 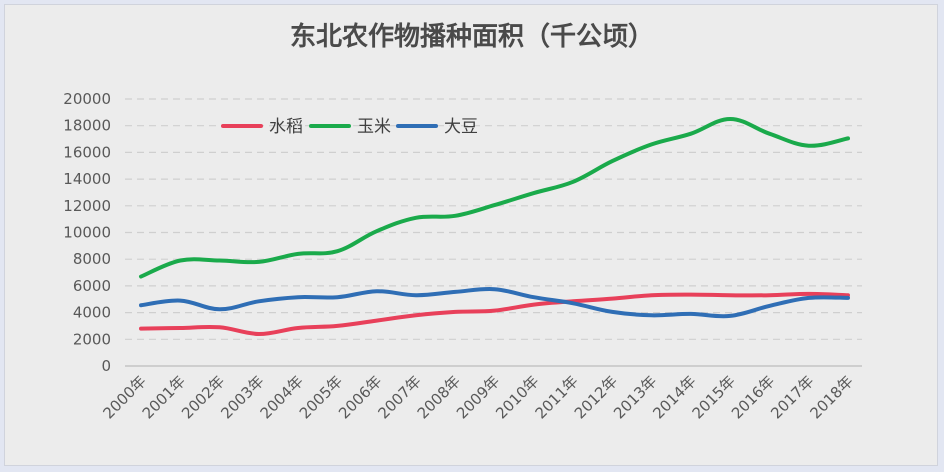 I want to click on legend-label-rice: 水稻, so click(x=286, y=127).